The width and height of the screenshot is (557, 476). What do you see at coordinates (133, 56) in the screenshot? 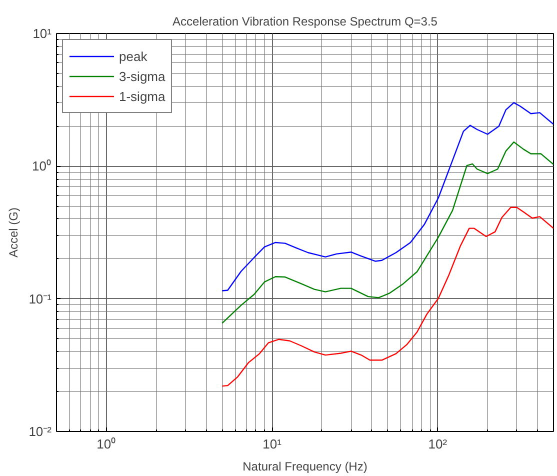
I see `legend-label: peak` at bounding box center [133, 56].